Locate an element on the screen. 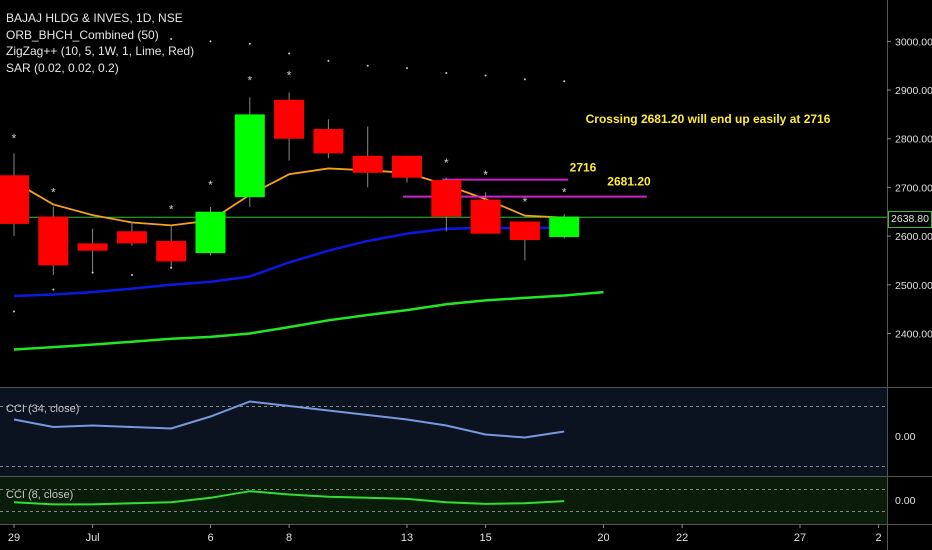 This screenshot has width=932, height=550. x-tick-label: 27 is located at coordinates (800, 538).